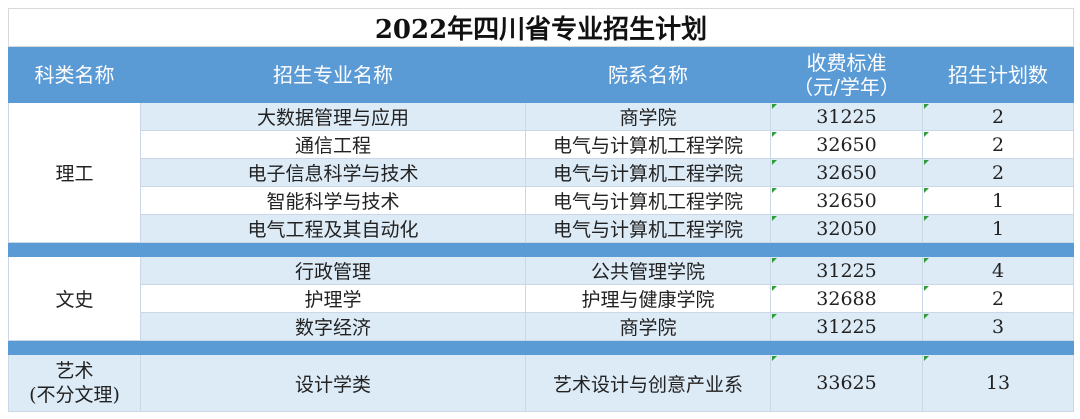  Describe the element at coordinates (846, 383) in the screenshot. I see `fee-cell: 33625` at that location.